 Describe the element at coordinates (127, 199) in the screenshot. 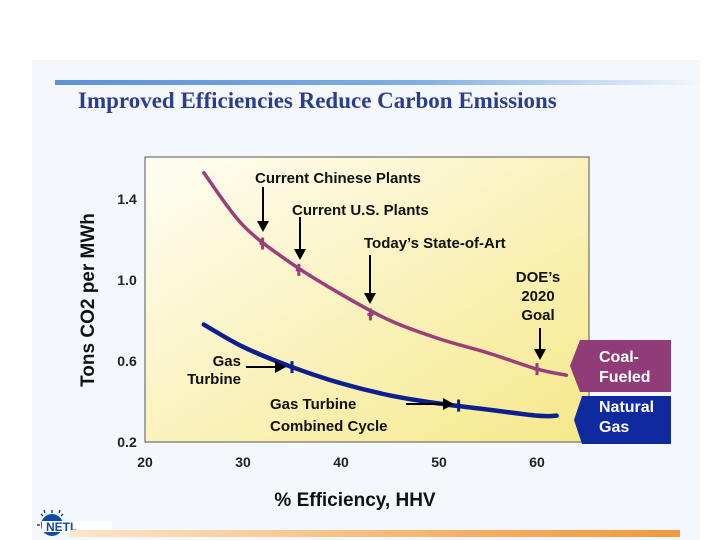

I see `y-tick-label: 1.4` at that location.